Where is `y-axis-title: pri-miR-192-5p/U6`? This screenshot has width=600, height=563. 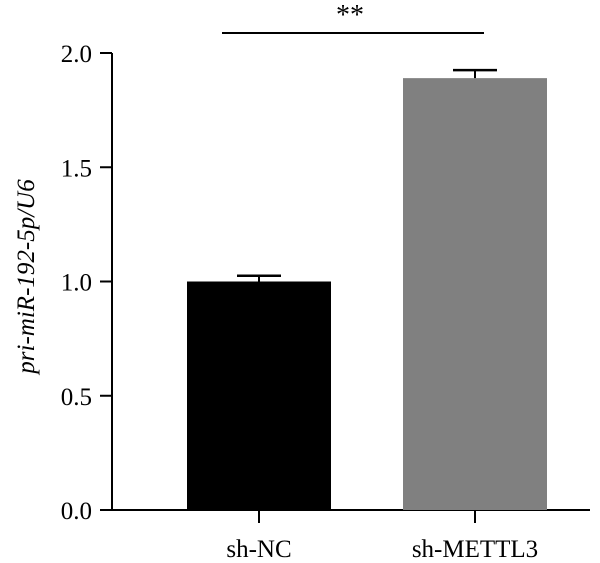
y-axis-title: pri-miR-192-5p/U6 is located at coordinates (26, 277).